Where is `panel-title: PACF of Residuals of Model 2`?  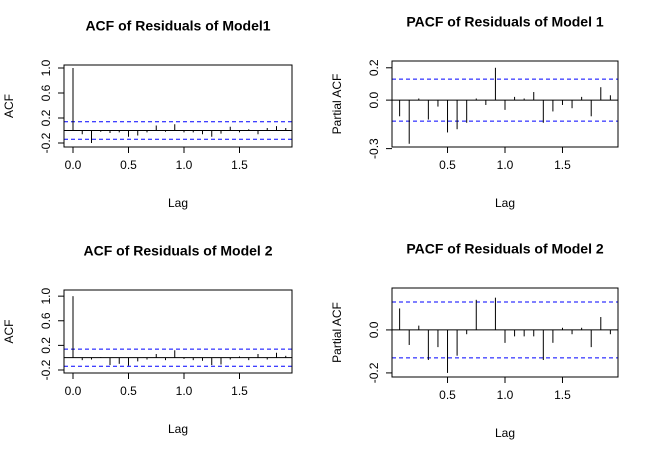
panel-title: PACF of Residuals of Model 2 is located at coordinates (505, 249).